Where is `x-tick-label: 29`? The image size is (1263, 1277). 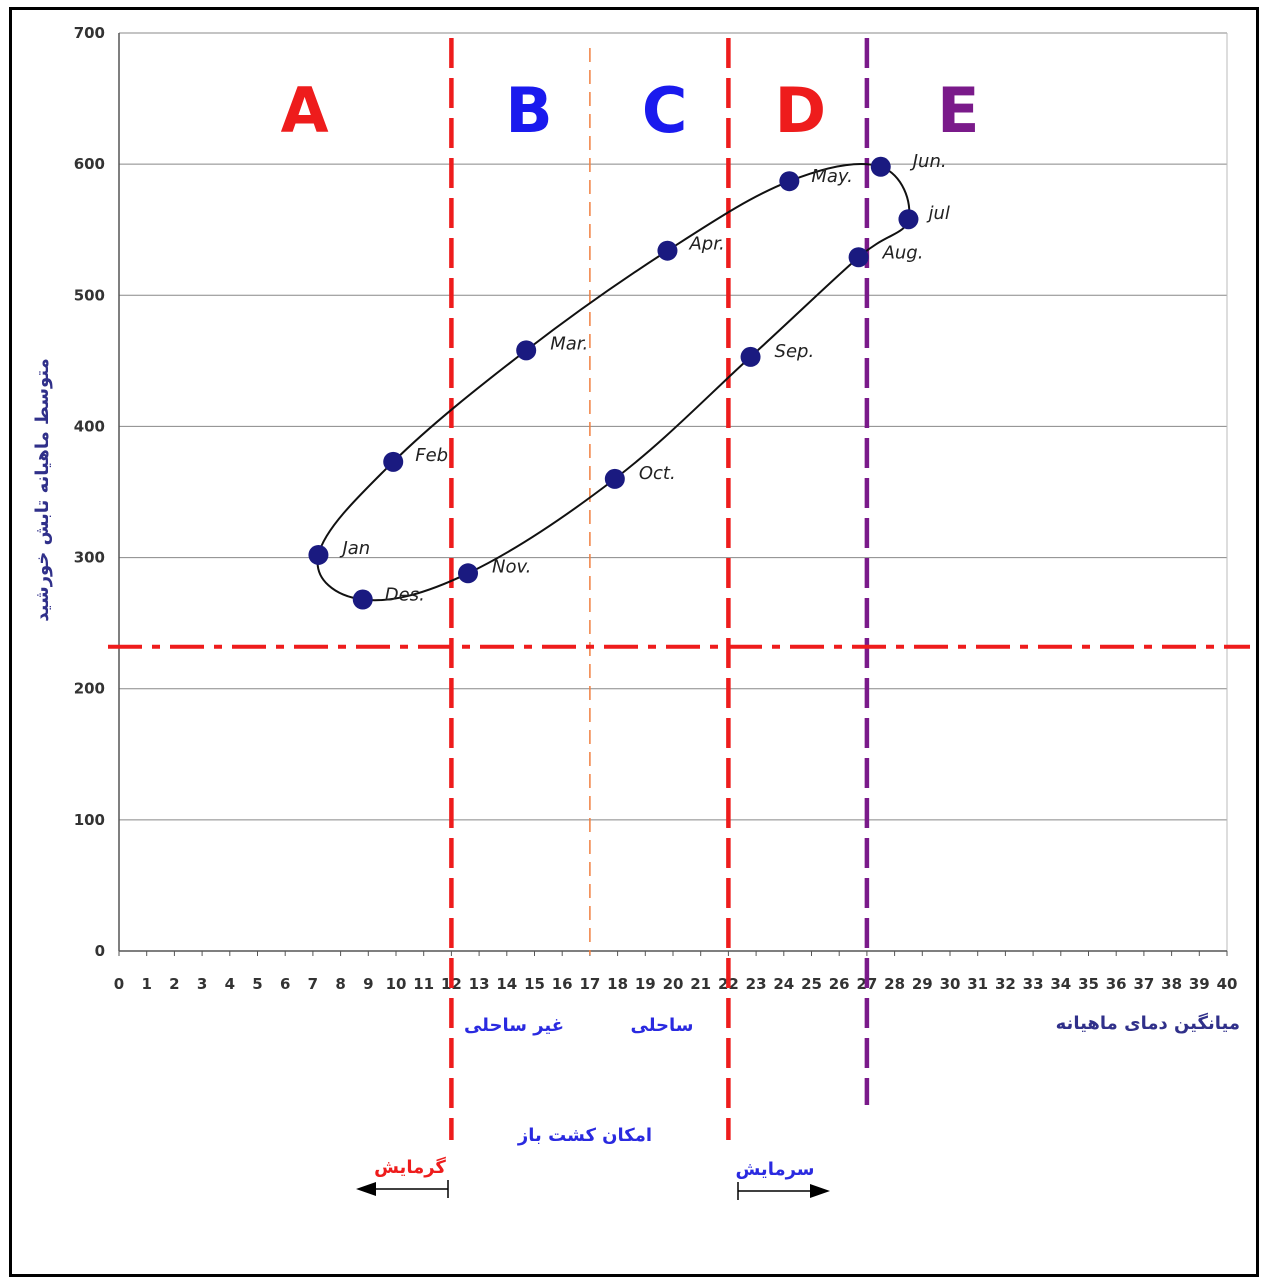
x-tick-label: 29 is located at coordinates (922, 984).